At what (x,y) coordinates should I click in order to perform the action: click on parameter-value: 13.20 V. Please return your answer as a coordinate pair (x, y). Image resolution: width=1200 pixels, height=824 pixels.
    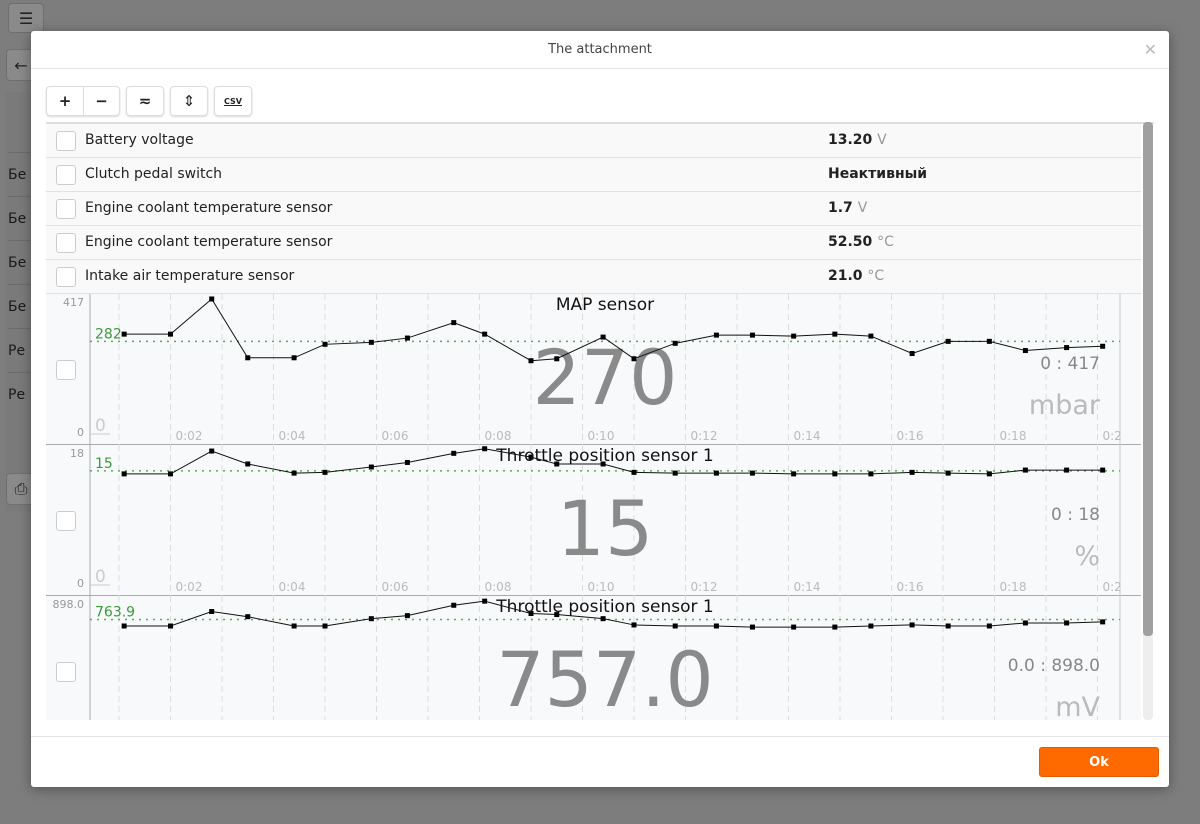
    Looking at the image, I should click on (857, 140).